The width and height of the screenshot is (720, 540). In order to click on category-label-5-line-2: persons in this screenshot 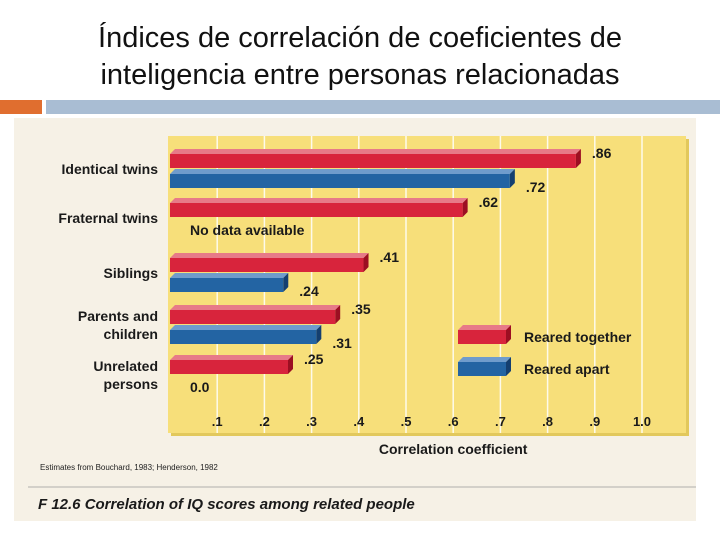, I will do `click(131, 384)`.